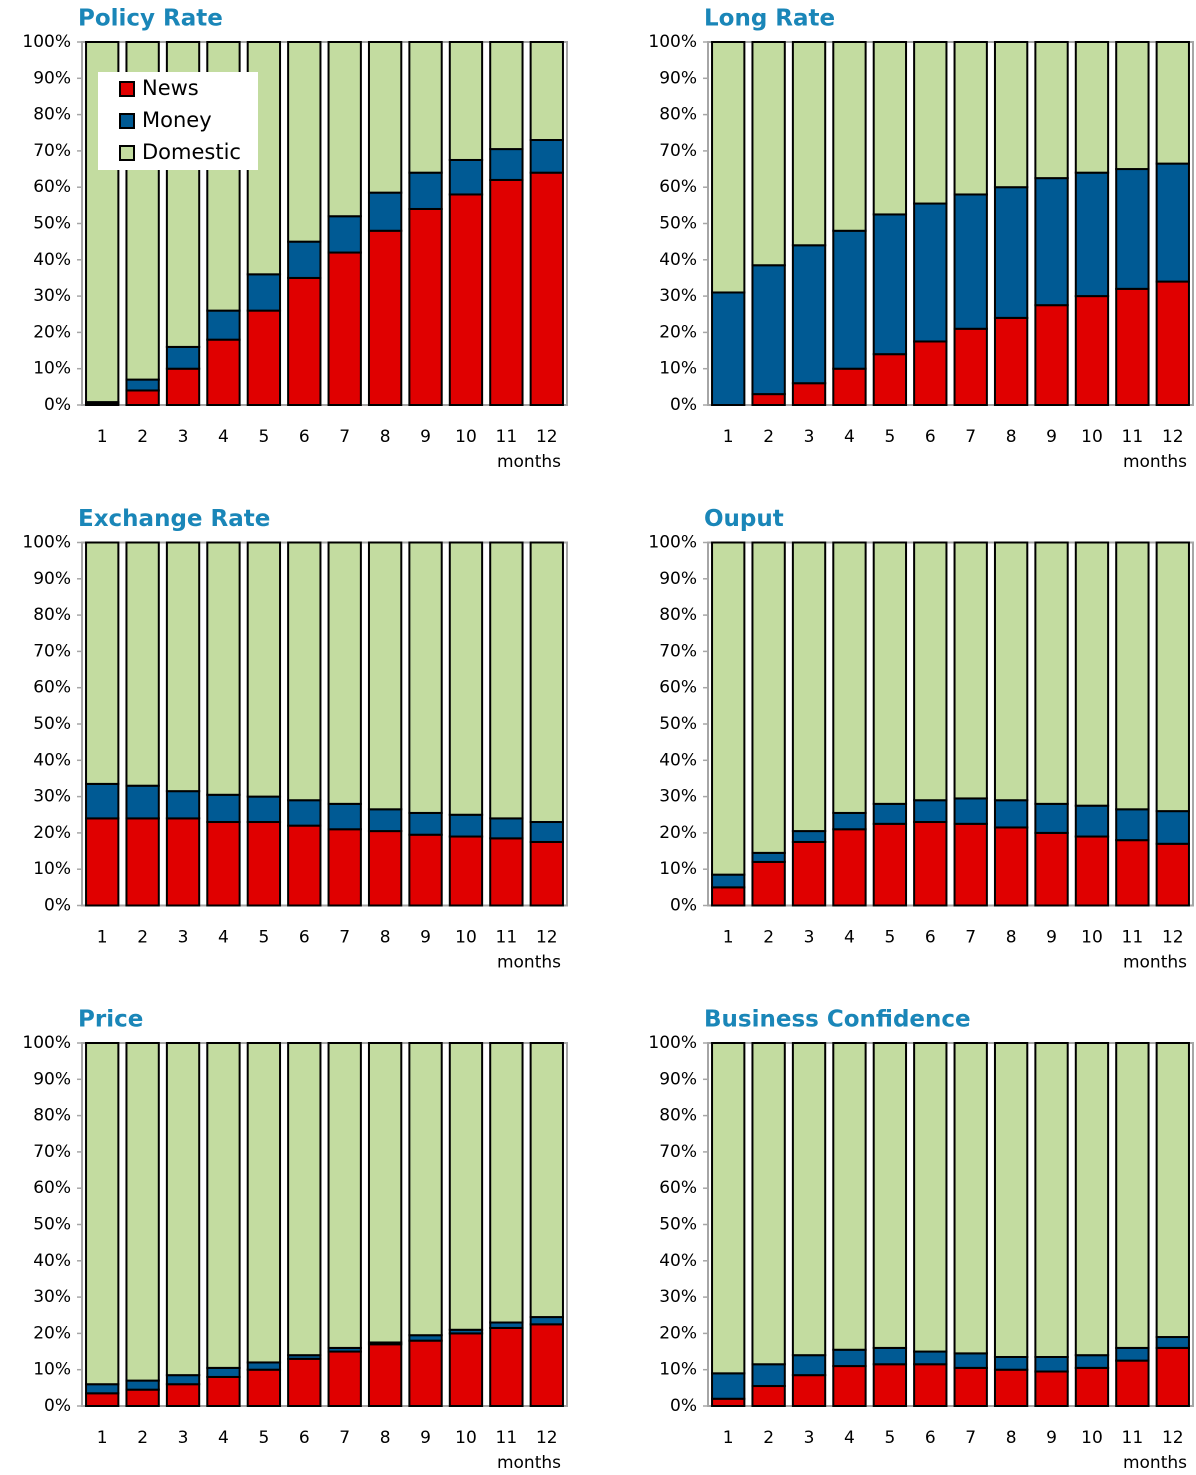 Image resolution: width=1196 pixels, height=1475 pixels. Describe the element at coordinates (52, 869) in the screenshot. I see `y-tick-label: 10%` at that location.